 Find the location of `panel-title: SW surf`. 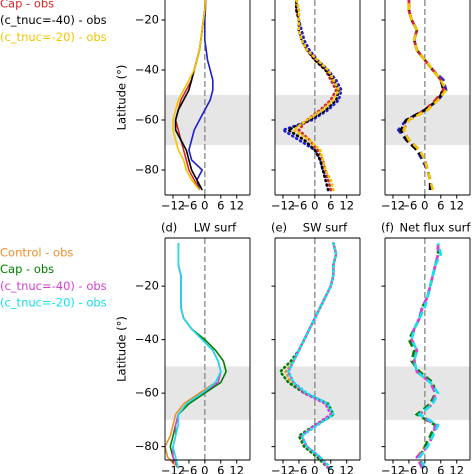

panel-title: SW surf is located at coordinates (325, 228).